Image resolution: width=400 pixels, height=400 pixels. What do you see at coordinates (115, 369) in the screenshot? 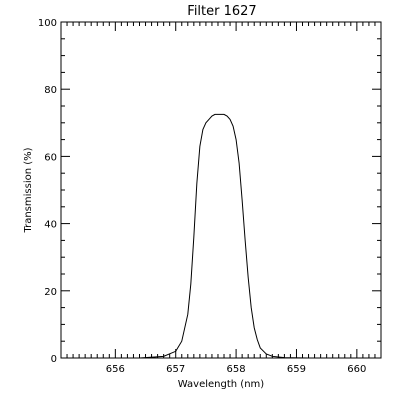
I see `x-tick-label: 656` at bounding box center [115, 369].